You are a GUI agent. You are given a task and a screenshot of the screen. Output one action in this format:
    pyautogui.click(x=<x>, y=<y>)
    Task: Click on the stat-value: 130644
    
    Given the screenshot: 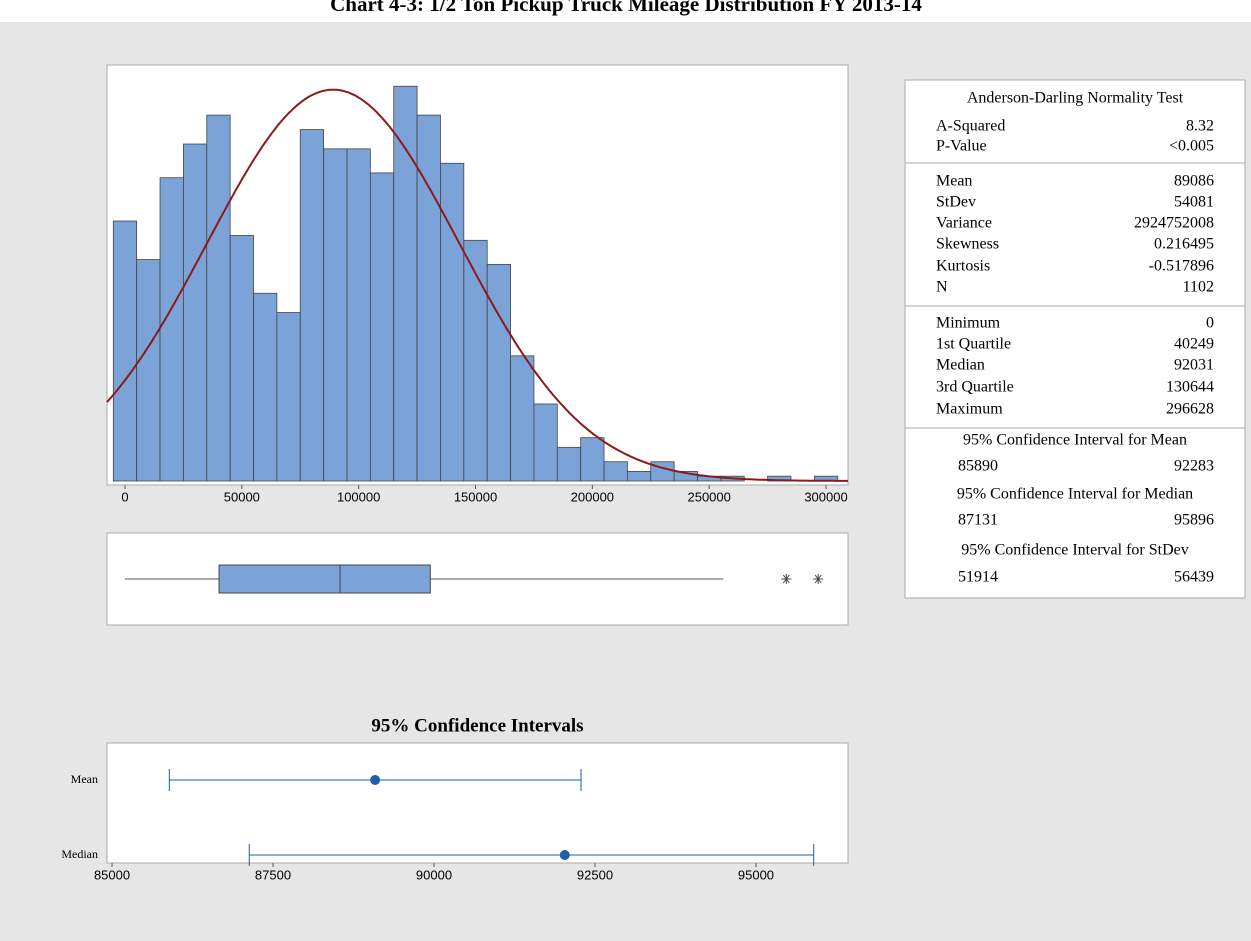 What is the action you would take?
    pyautogui.click(x=1190, y=387)
    